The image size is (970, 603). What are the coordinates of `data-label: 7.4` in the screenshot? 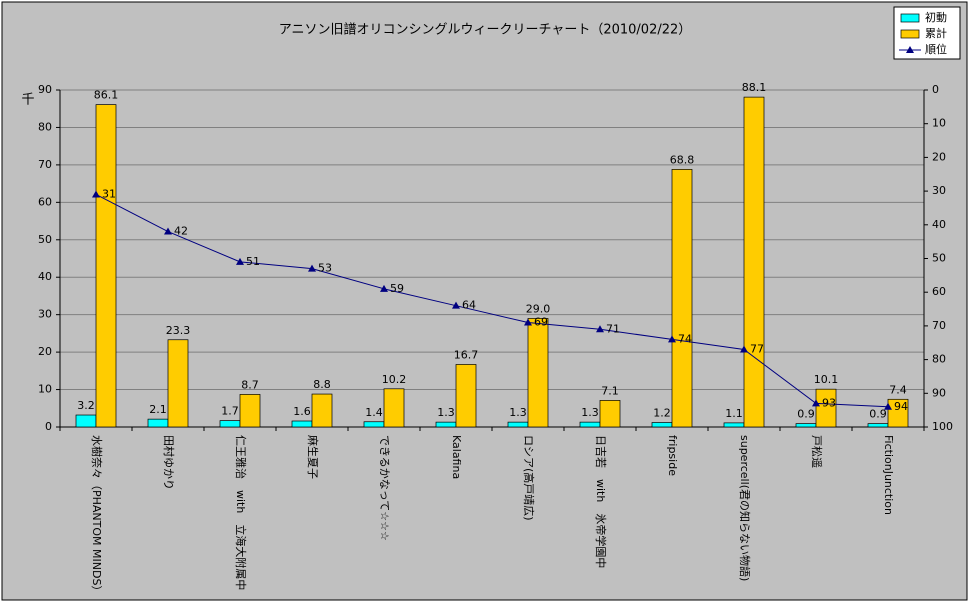 It's located at (898, 389).